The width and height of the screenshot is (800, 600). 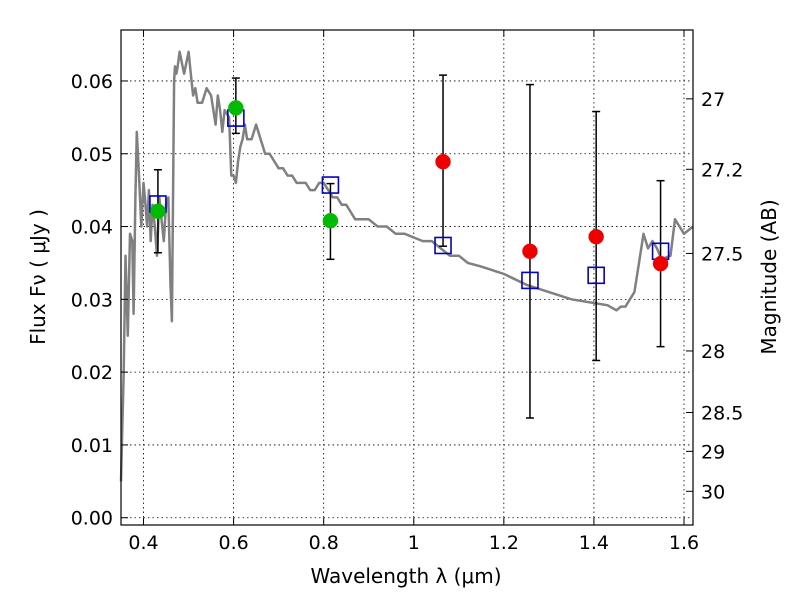 I want to click on y-tick-label: 0.03, so click(x=92, y=300).